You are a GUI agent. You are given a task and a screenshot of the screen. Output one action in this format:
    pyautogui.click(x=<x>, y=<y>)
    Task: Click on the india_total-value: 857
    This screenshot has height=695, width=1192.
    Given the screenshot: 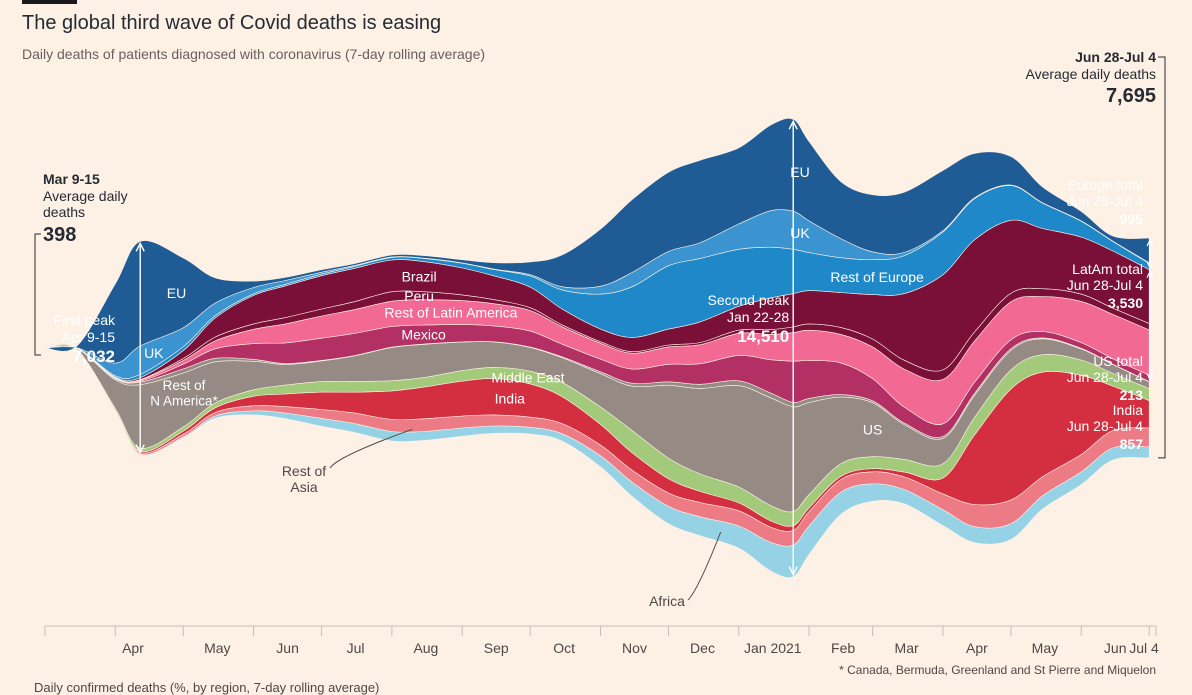 What is the action you would take?
    pyautogui.click(x=1132, y=444)
    